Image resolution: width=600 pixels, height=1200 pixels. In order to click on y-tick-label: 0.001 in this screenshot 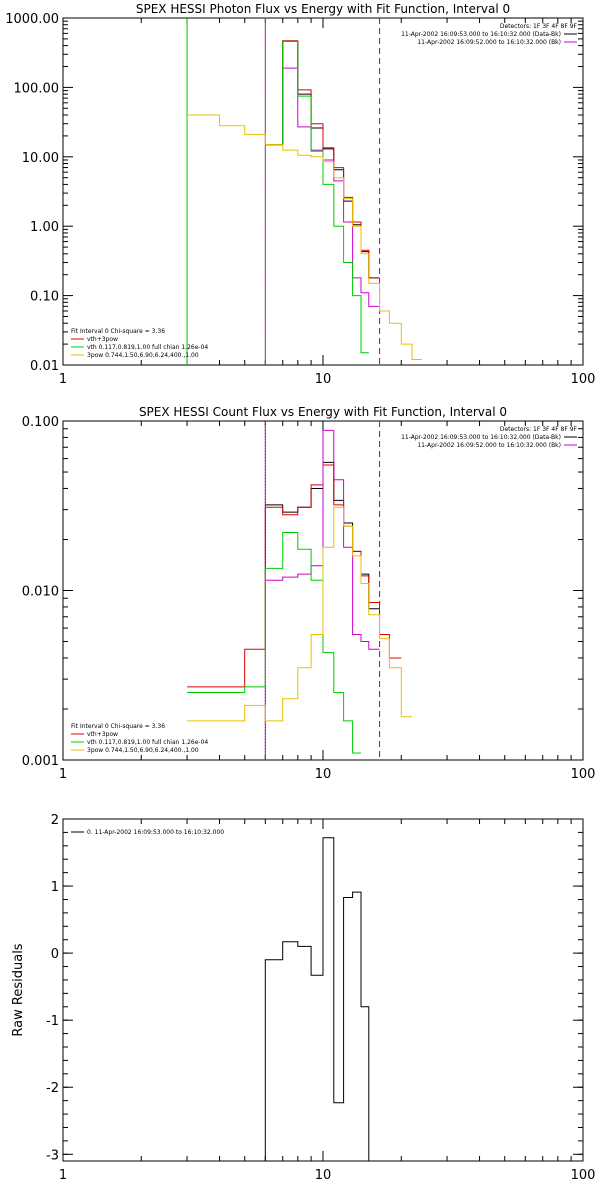, I will do `click(40, 761)`.